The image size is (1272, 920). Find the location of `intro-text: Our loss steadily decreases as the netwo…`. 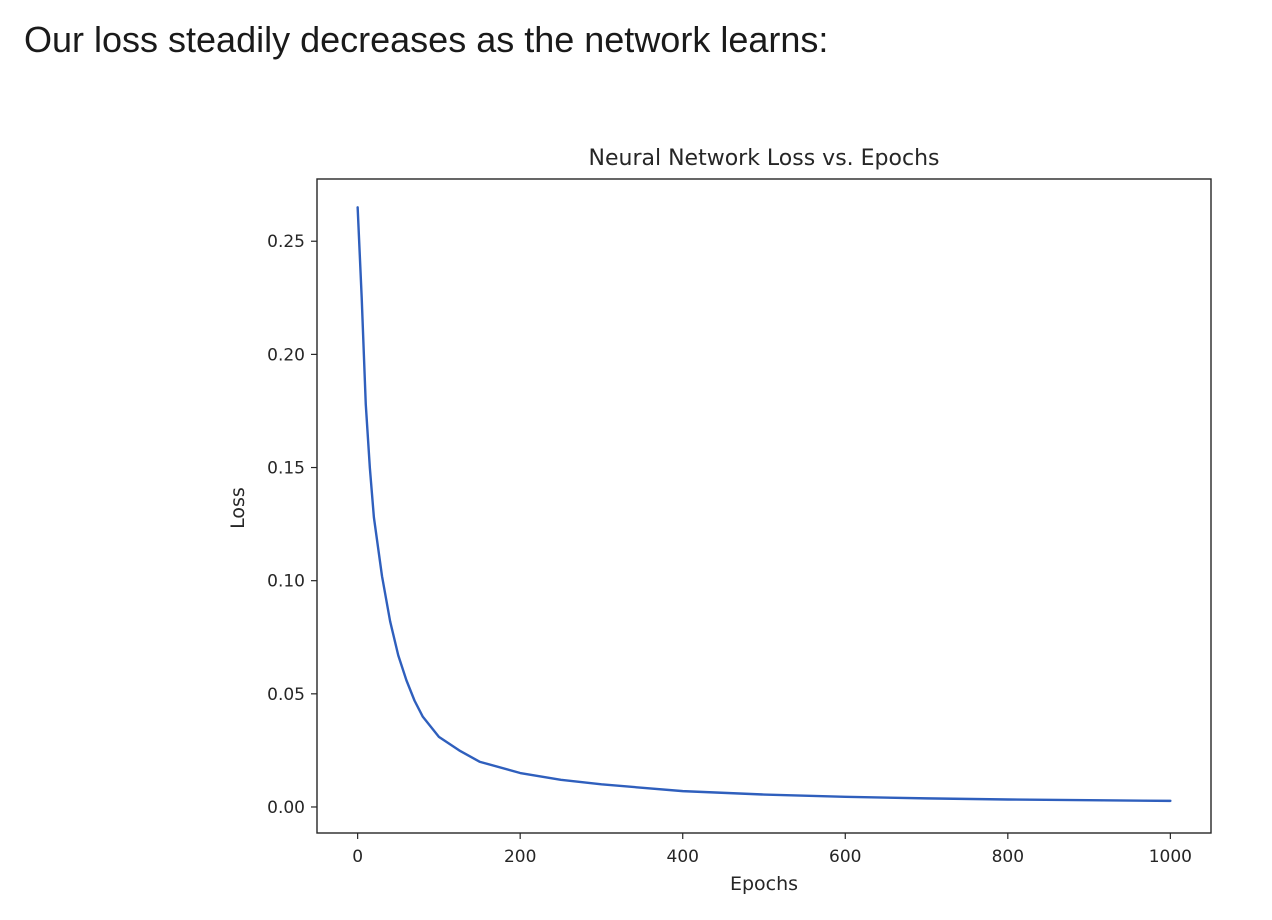

intro-text: Our loss steadily decreases as the netwo… is located at coordinates (426, 39).